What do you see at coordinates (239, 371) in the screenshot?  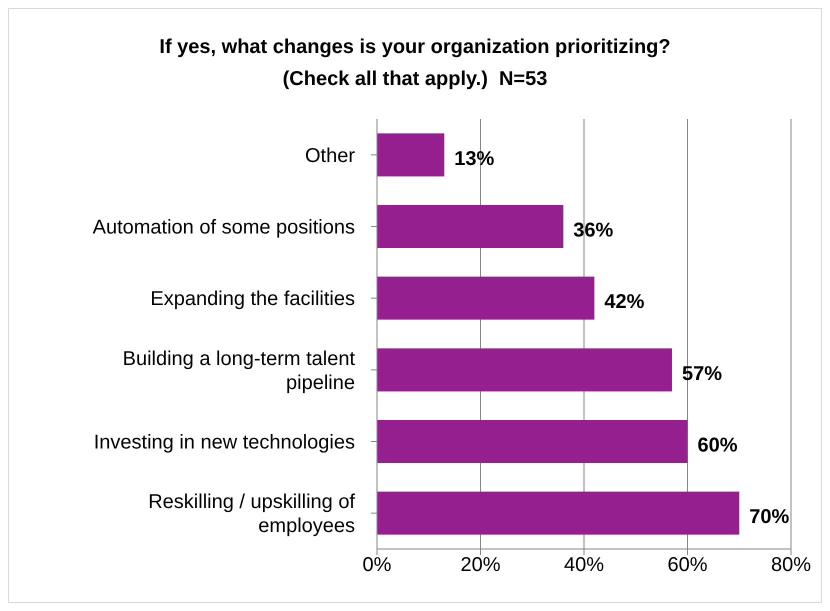 I see `y-tick-label: Building a long-term talent pipeline` at bounding box center [239, 371].